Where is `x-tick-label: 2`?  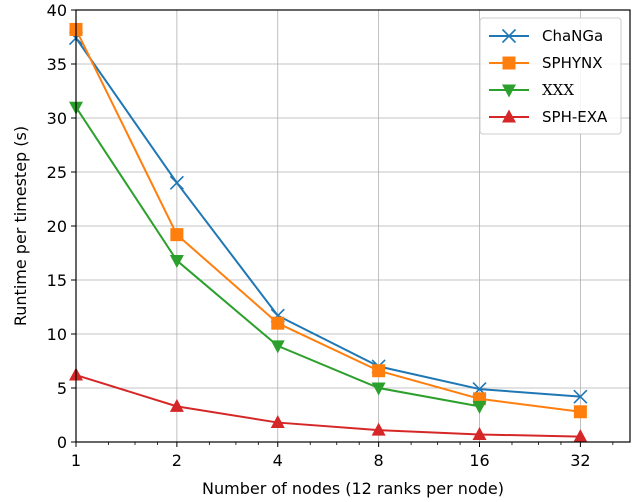 x-tick-label: 2 is located at coordinates (177, 460).